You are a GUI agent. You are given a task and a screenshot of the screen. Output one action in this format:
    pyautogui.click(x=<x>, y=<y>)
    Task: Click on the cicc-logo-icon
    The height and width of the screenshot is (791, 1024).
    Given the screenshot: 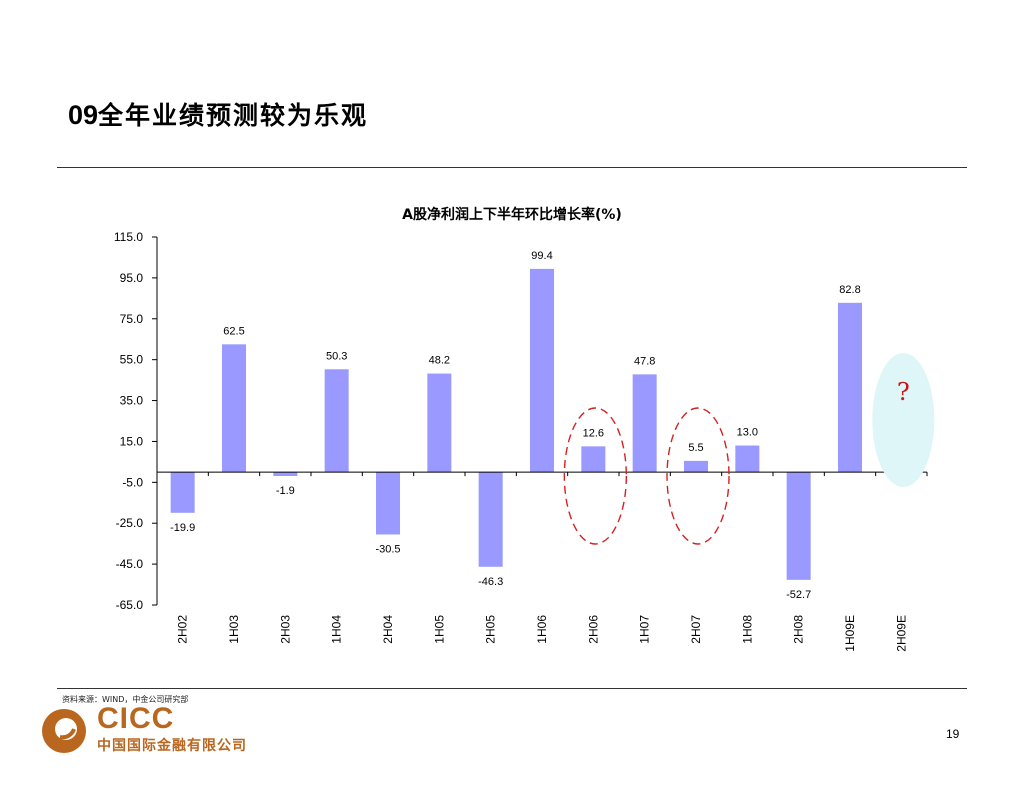 What is the action you would take?
    pyautogui.click(x=64, y=731)
    